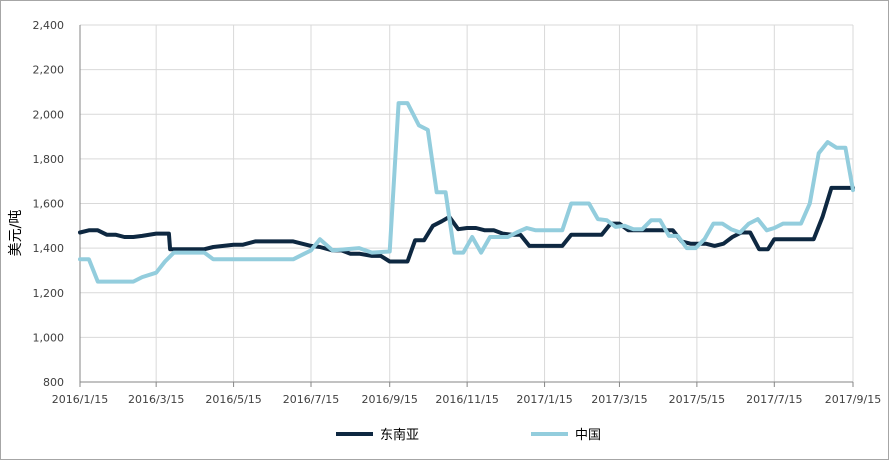 The width and height of the screenshot is (889, 460). I want to click on x-tick-label: 2016/5/15, so click(233, 399).